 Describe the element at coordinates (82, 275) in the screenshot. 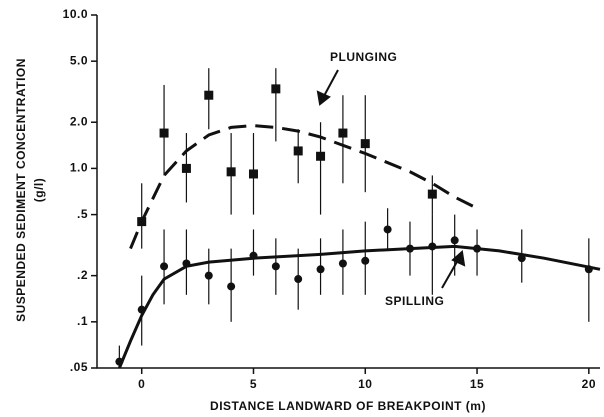

I see `y-tick-label: .2` at that location.